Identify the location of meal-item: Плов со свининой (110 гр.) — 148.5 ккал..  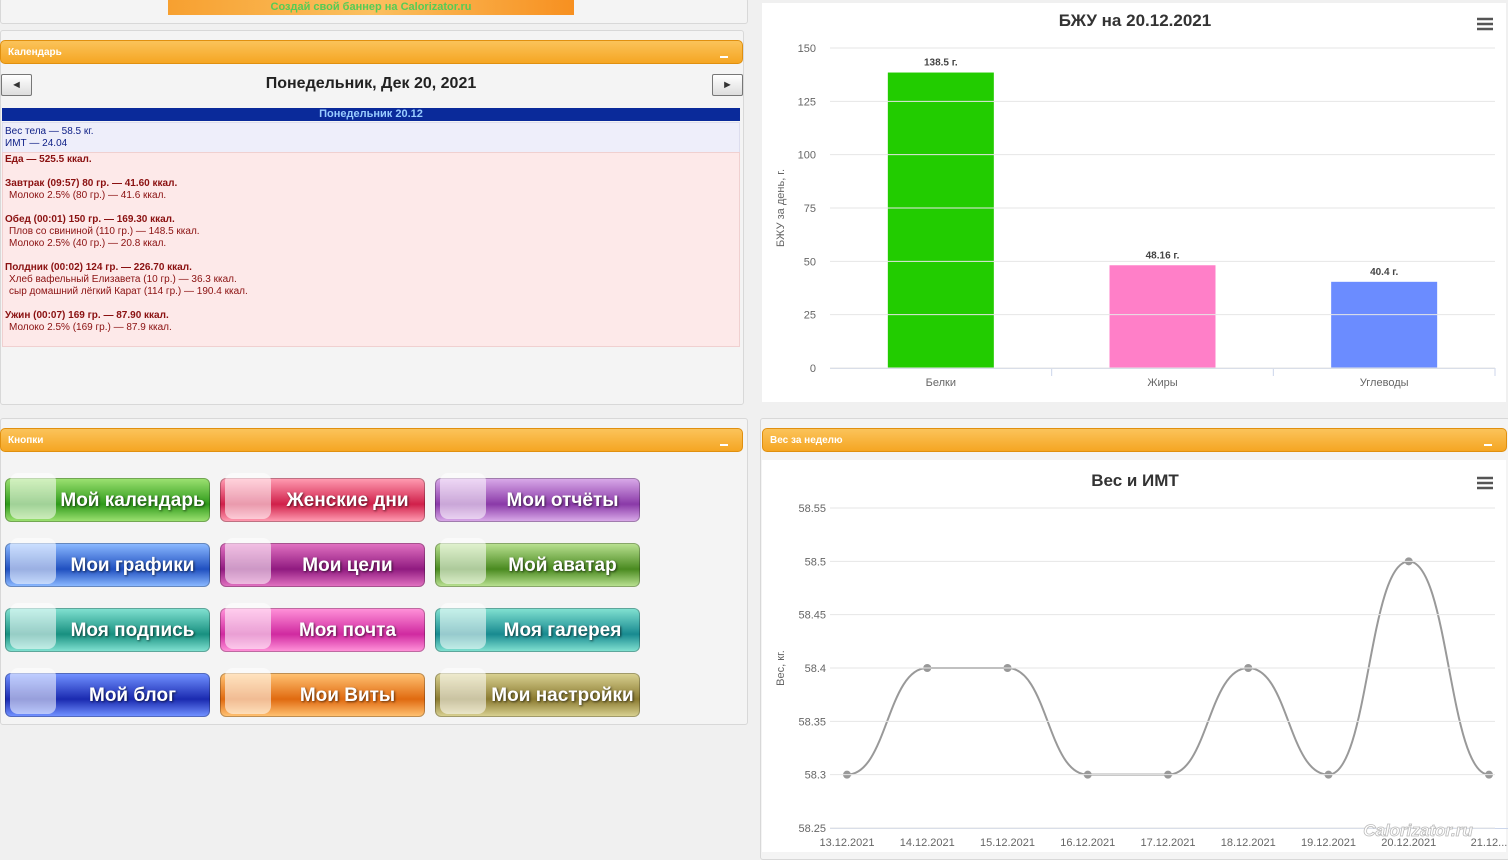
(104, 231).